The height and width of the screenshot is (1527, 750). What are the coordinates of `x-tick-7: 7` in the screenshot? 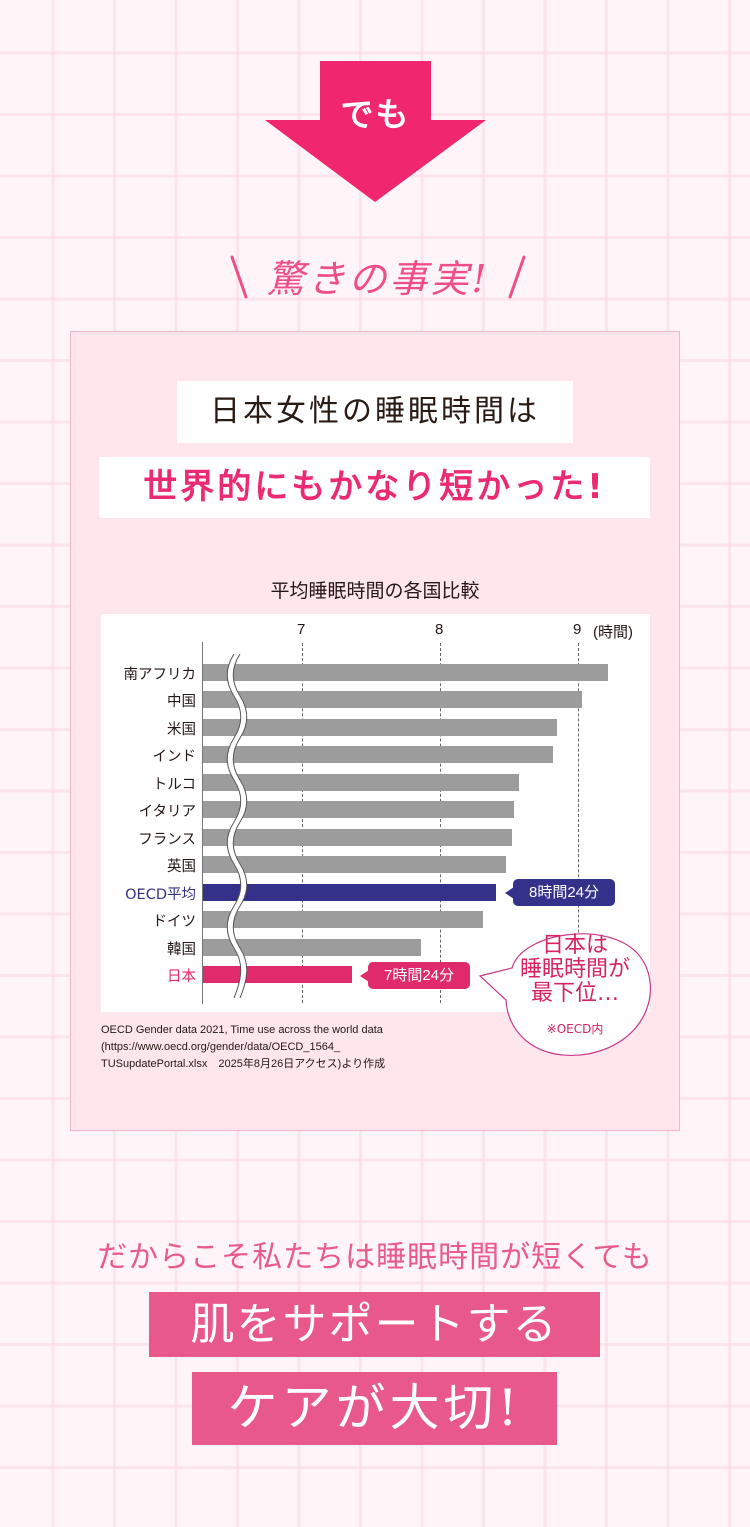 It's located at (301, 629).